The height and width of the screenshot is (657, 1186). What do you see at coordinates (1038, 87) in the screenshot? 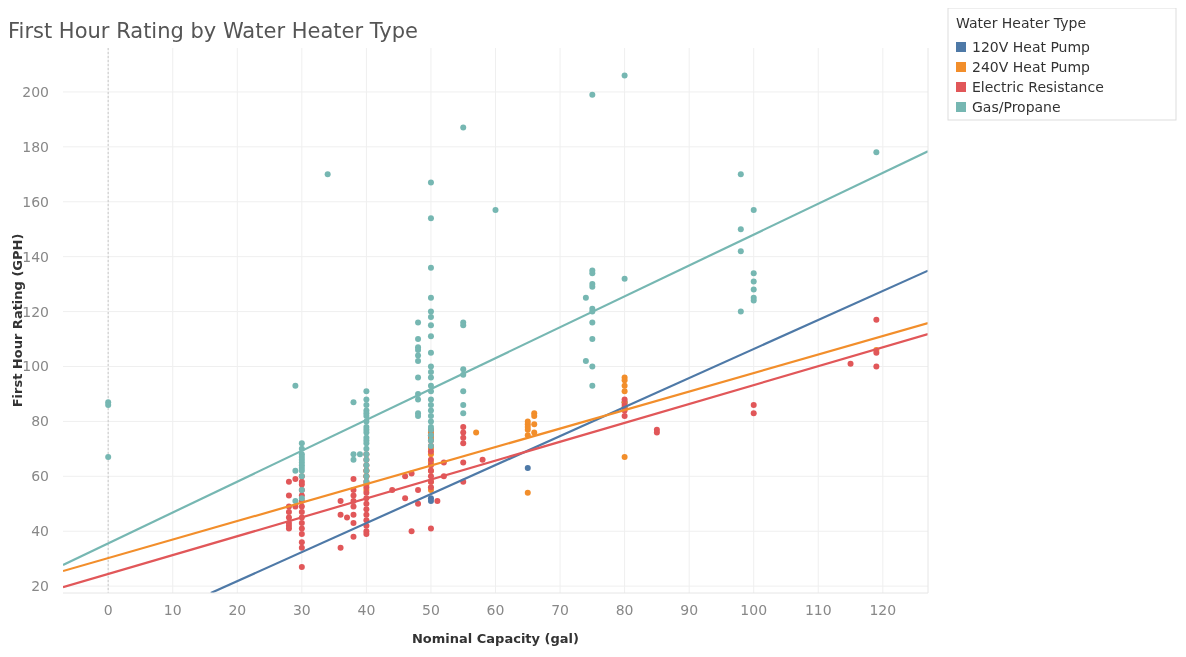
I see `legend-label: Electric Resistance` at bounding box center [1038, 87].